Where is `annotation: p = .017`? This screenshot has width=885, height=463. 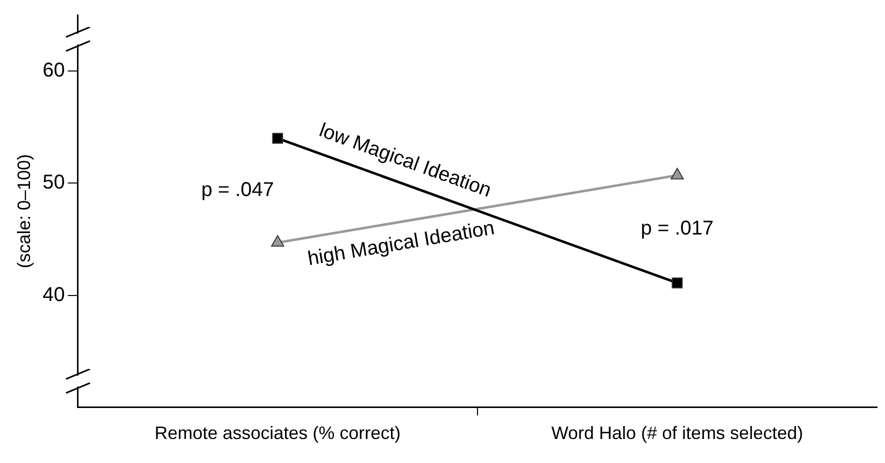 annotation: p = .017 is located at coordinates (677, 229).